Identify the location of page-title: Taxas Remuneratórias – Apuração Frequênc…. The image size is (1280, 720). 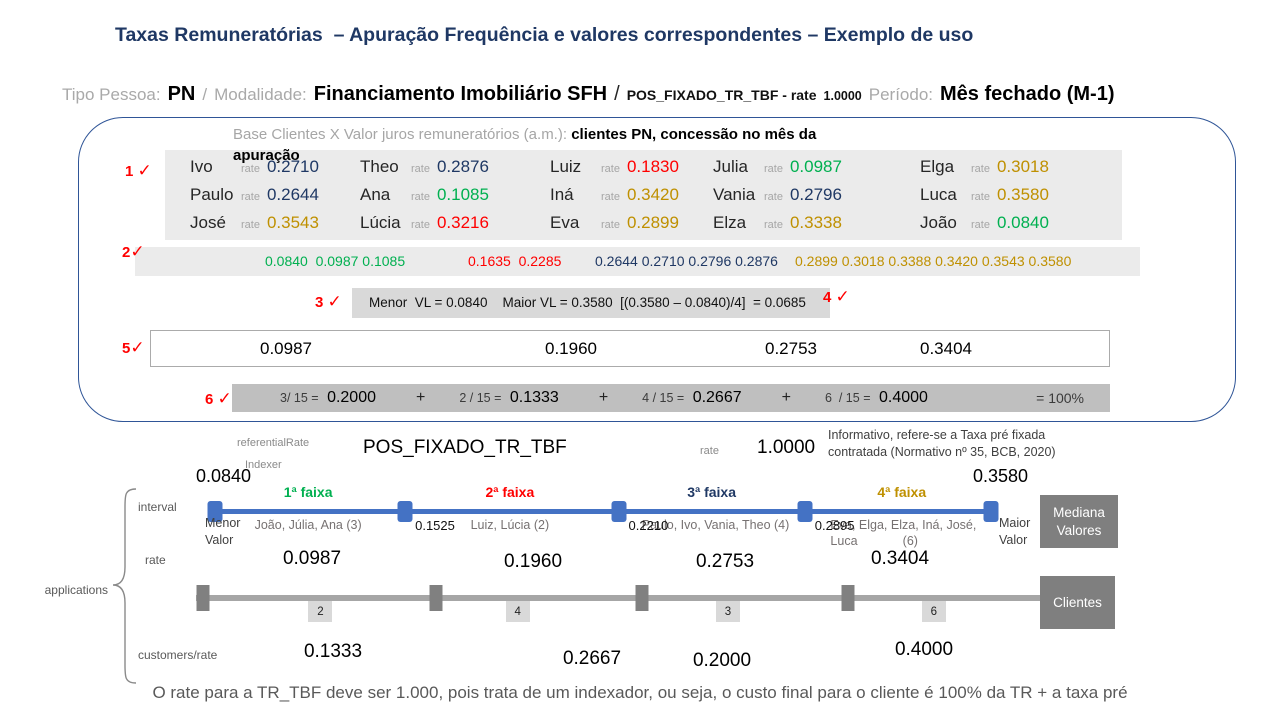
(544, 35).